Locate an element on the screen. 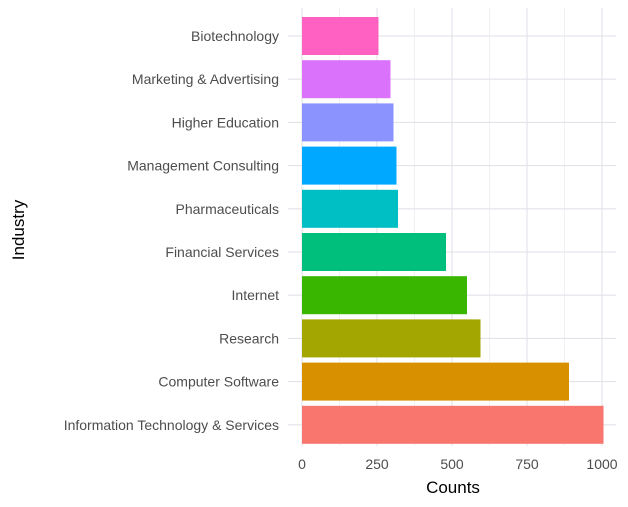 Image resolution: width=628 pixels, height=507 pixels. y-tick-label: Marketing & Advertising is located at coordinates (205, 79).